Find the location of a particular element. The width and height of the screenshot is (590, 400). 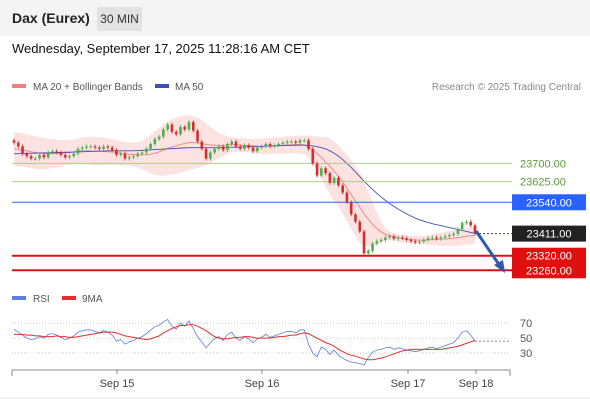

legend-label-ma20: MA 20 + Bollinger Bands is located at coordinates (88, 87).